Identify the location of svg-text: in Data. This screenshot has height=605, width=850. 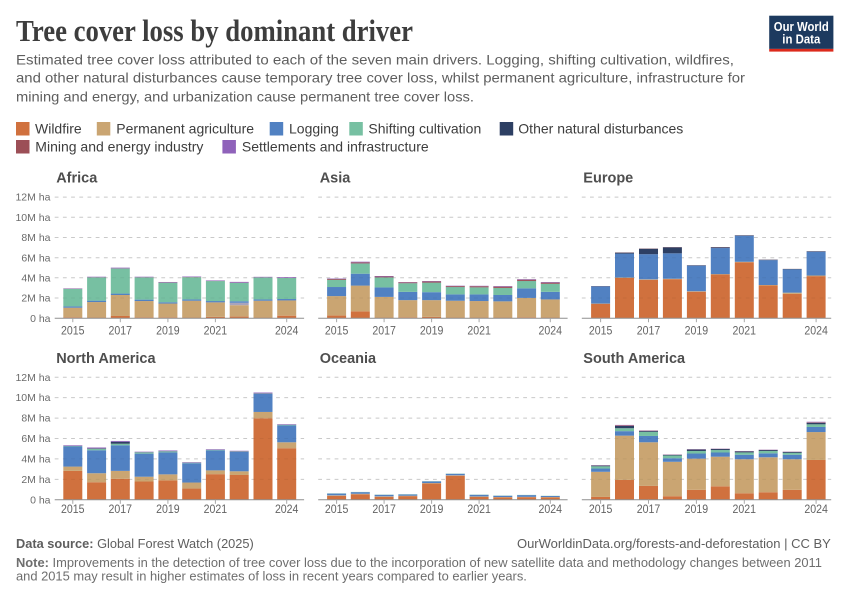
(801, 40).